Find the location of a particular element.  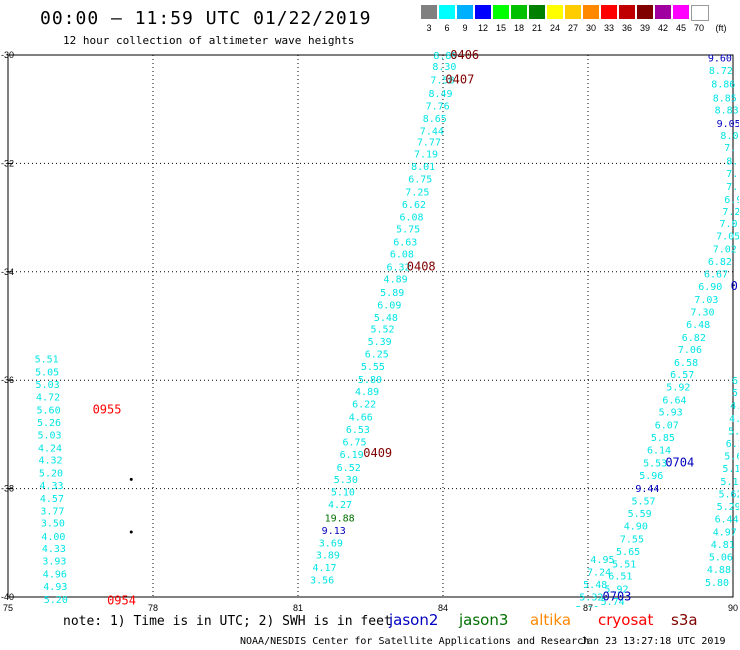

wave-height-label: 8.85 is located at coordinates (725, 98).